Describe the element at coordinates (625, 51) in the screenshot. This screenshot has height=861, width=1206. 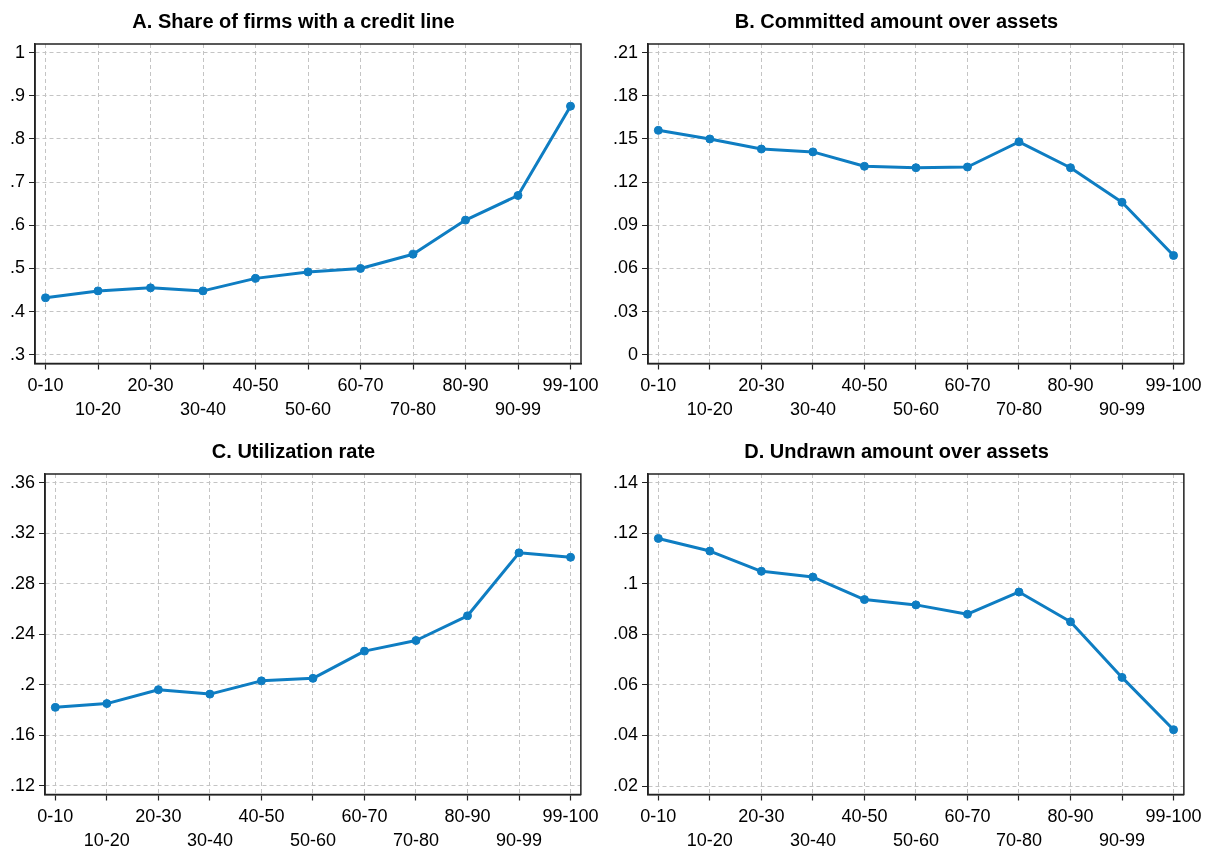
I see `y-tick-label: .21` at that location.